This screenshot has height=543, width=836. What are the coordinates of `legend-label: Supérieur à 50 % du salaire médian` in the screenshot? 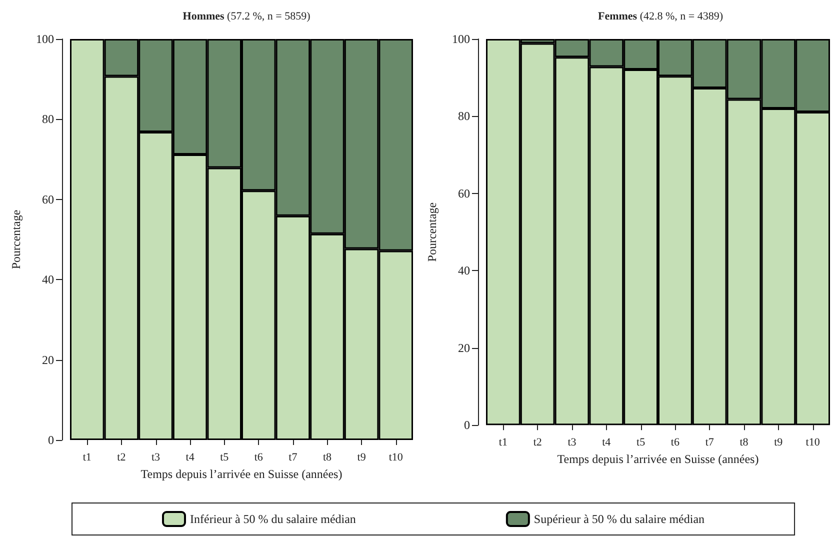 It's located at (619, 519).